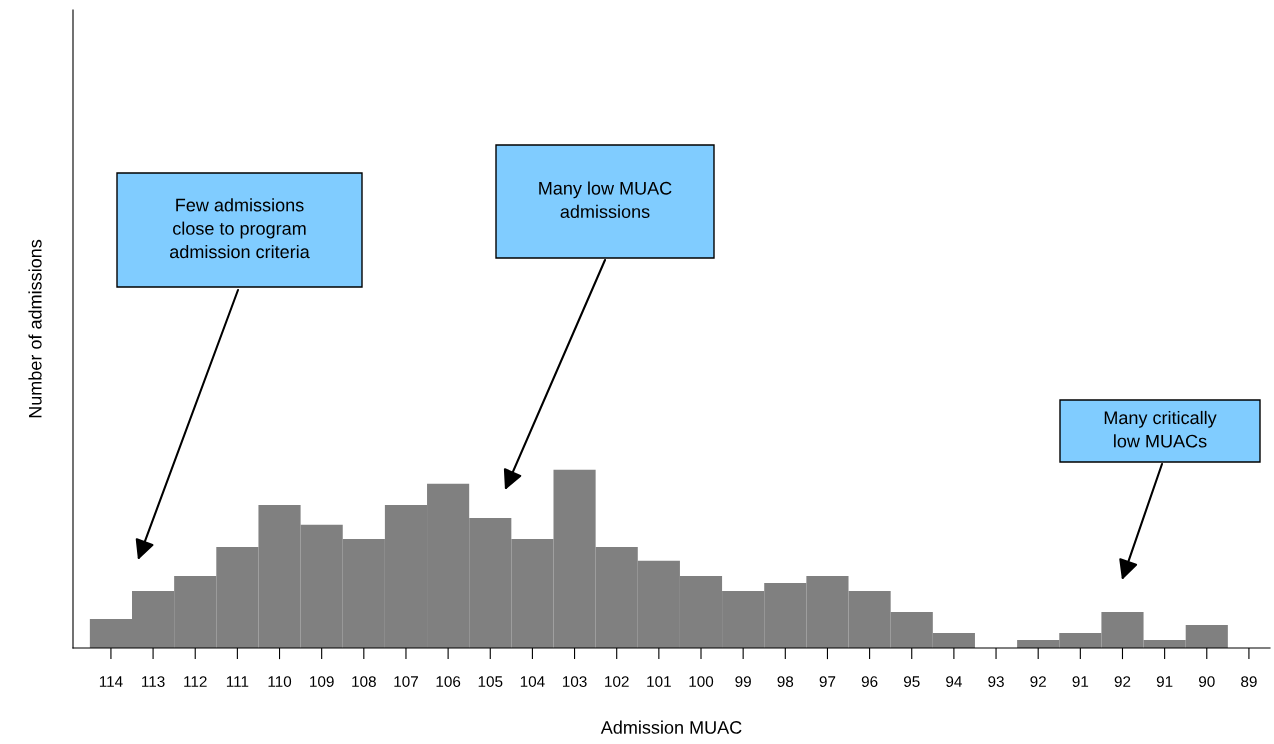 Image resolution: width=1274 pixels, height=744 pixels. What do you see at coordinates (35, 328) in the screenshot?
I see `y-axis-title: Number of admissions` at bounding box center [35, 328].